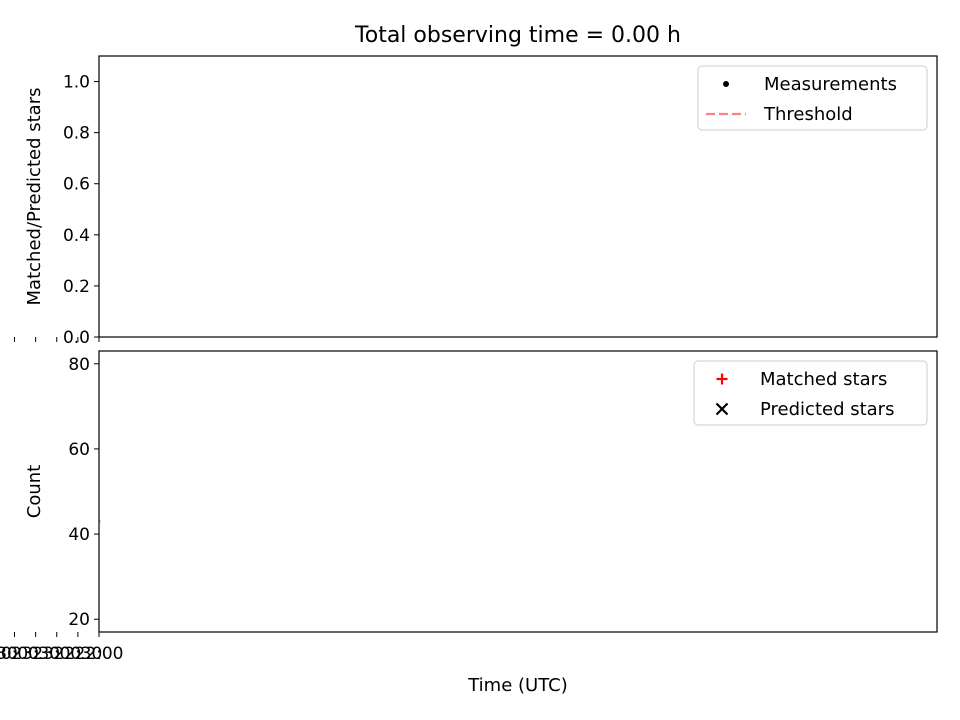 The height and width of the screenshot is (720, 960). Describe the element at coordinates (76, 236) in the screenshot. I see `y-tick-label: 0.4` at that location.